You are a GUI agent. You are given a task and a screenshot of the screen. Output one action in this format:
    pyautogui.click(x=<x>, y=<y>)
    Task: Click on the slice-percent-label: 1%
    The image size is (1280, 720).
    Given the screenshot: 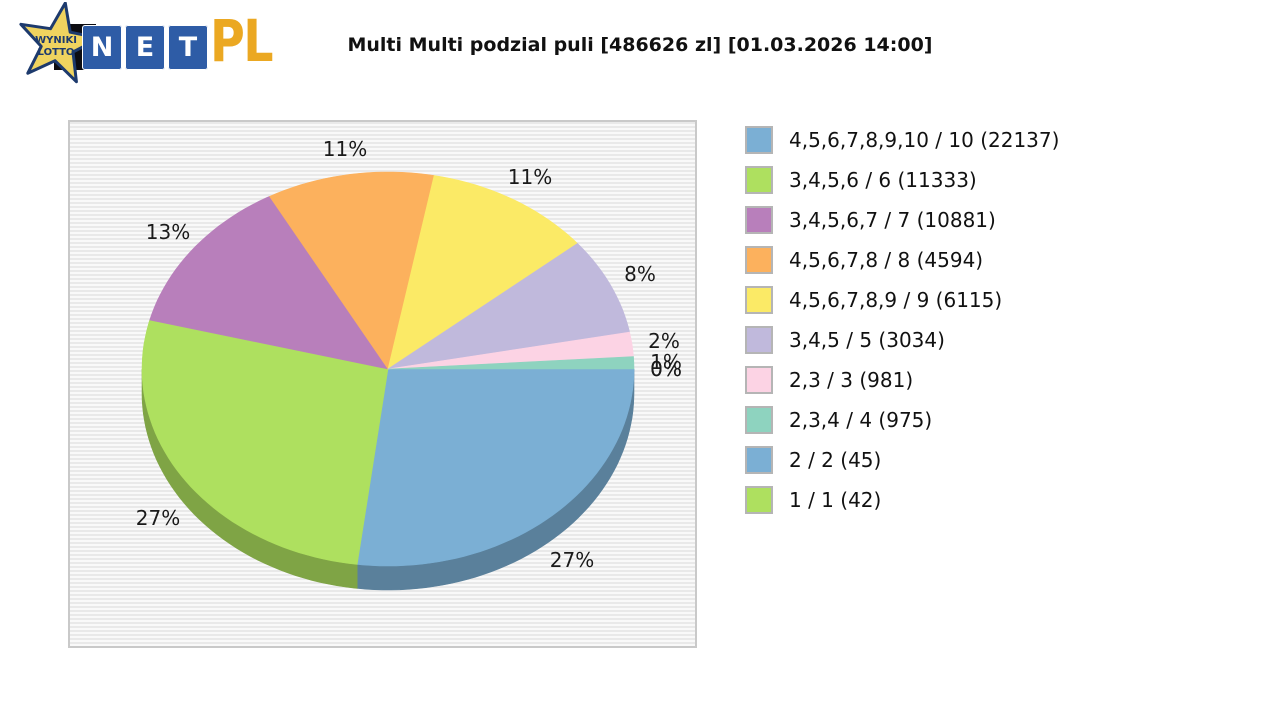 What is the action you would take?
    pyautogui.click(x=666, y=362)
    